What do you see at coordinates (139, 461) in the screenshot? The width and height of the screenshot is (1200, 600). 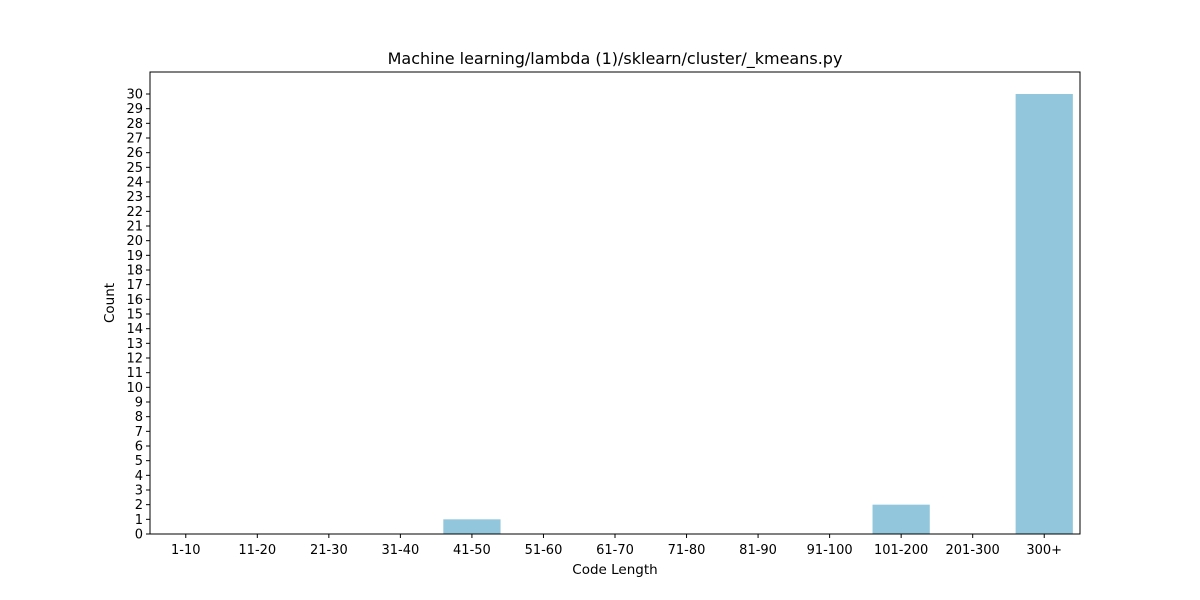 I see `y-tick-label: 5` at bounding box center [139, 461].